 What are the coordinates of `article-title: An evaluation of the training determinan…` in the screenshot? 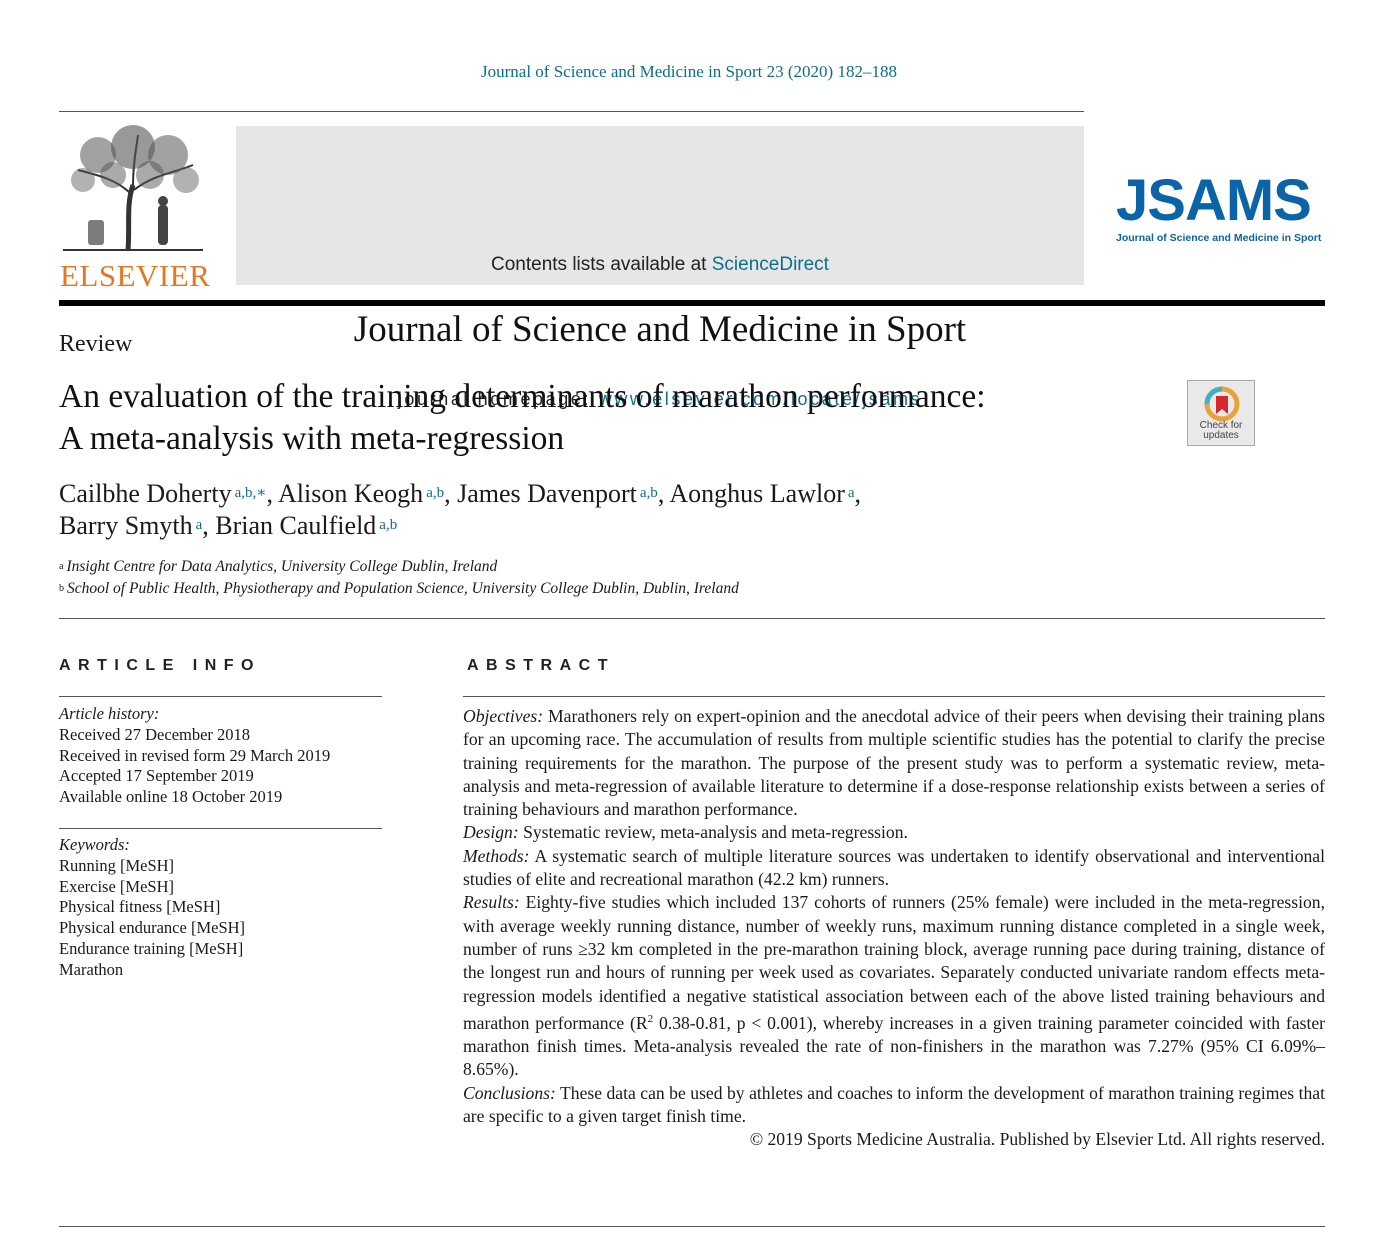 It's located at (614, 418).